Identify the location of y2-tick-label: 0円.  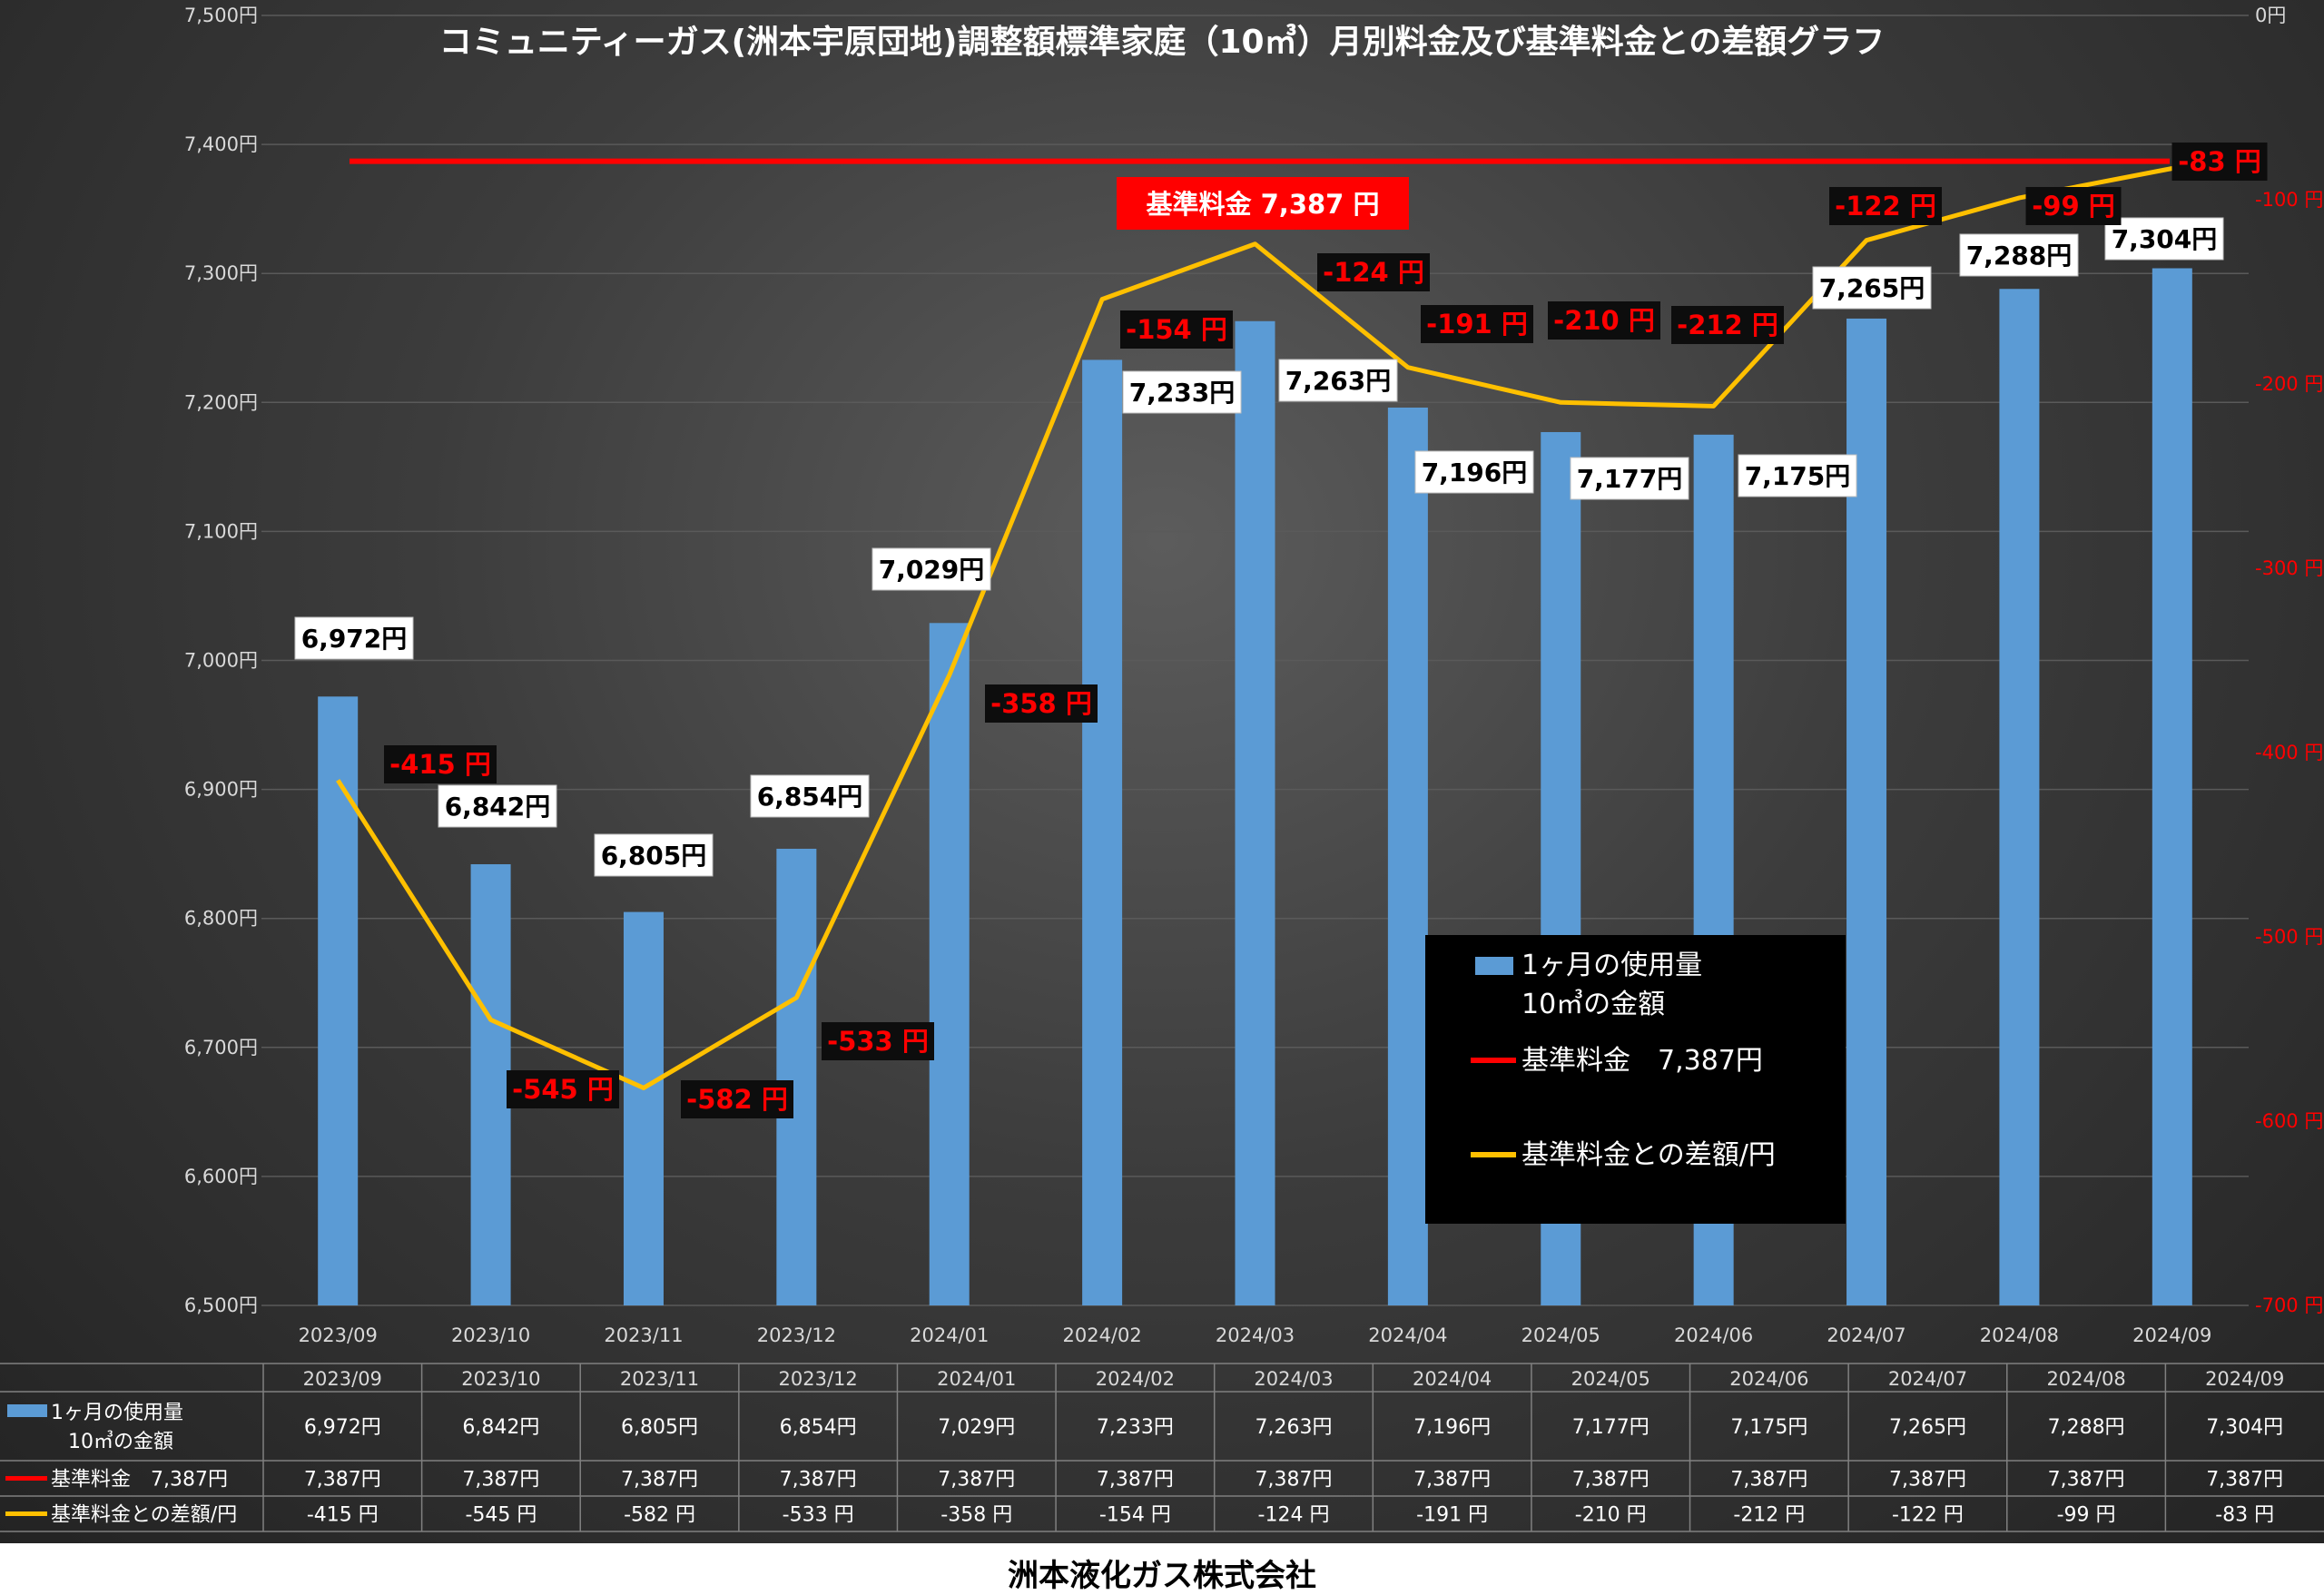
(2270, 16).